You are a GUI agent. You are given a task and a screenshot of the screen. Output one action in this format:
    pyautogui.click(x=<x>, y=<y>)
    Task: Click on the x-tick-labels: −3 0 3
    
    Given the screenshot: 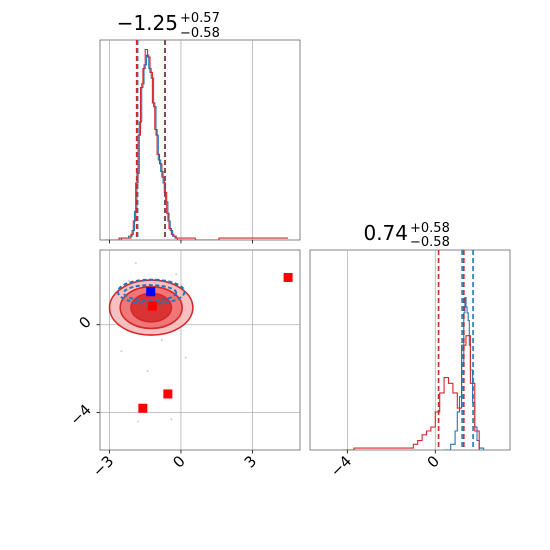 What is the action you would take?
    pyautogui.click(x=174, y=465)
    